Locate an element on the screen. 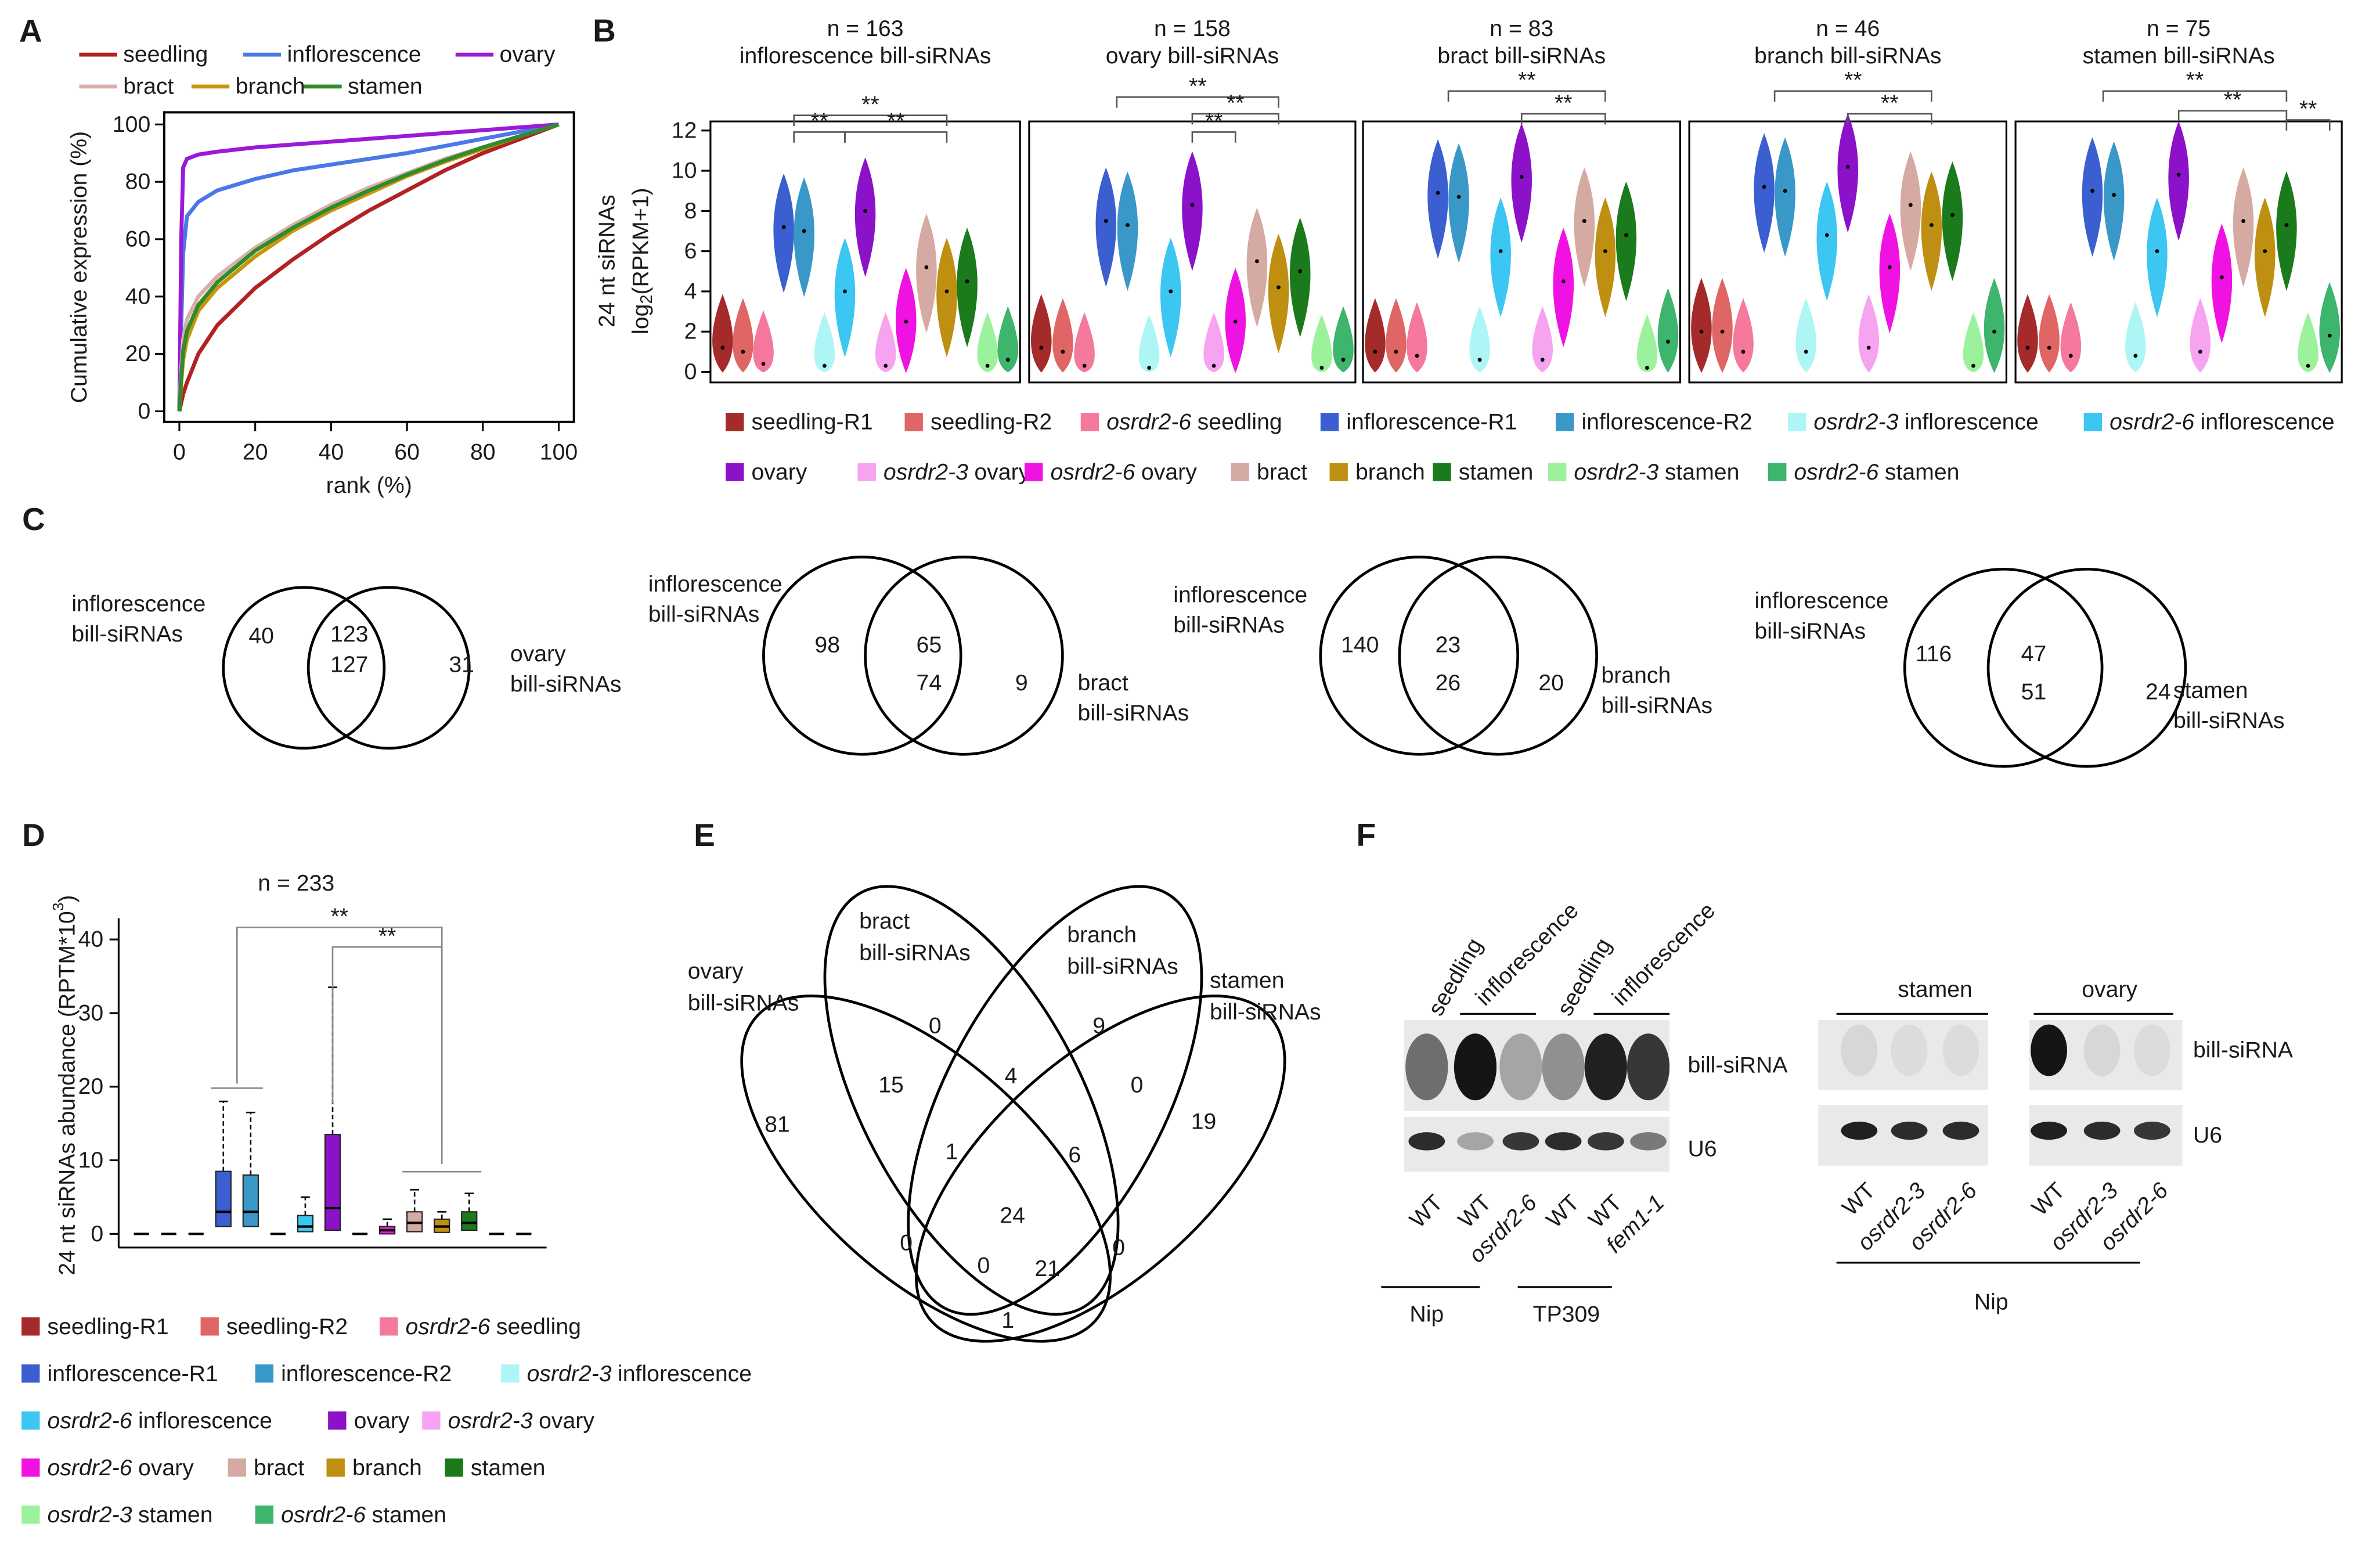 The height and width of the screenshot is (1542, 2380). series-line is located at coordinates (368, 267).